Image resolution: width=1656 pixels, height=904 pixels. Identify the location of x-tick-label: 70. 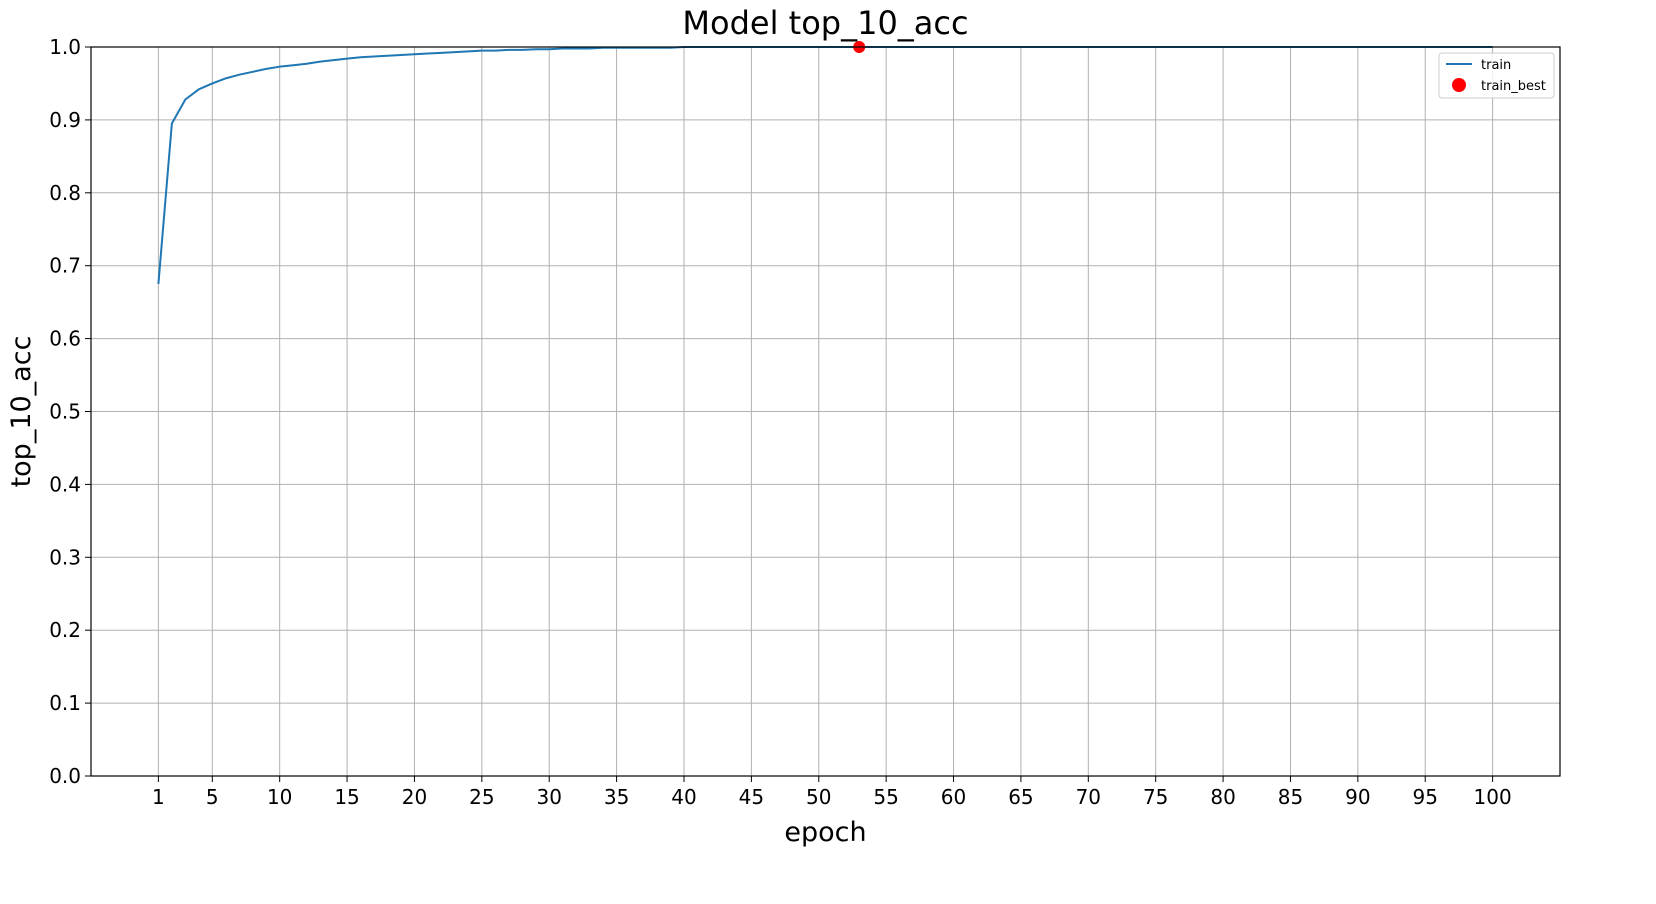
(1088, 797).